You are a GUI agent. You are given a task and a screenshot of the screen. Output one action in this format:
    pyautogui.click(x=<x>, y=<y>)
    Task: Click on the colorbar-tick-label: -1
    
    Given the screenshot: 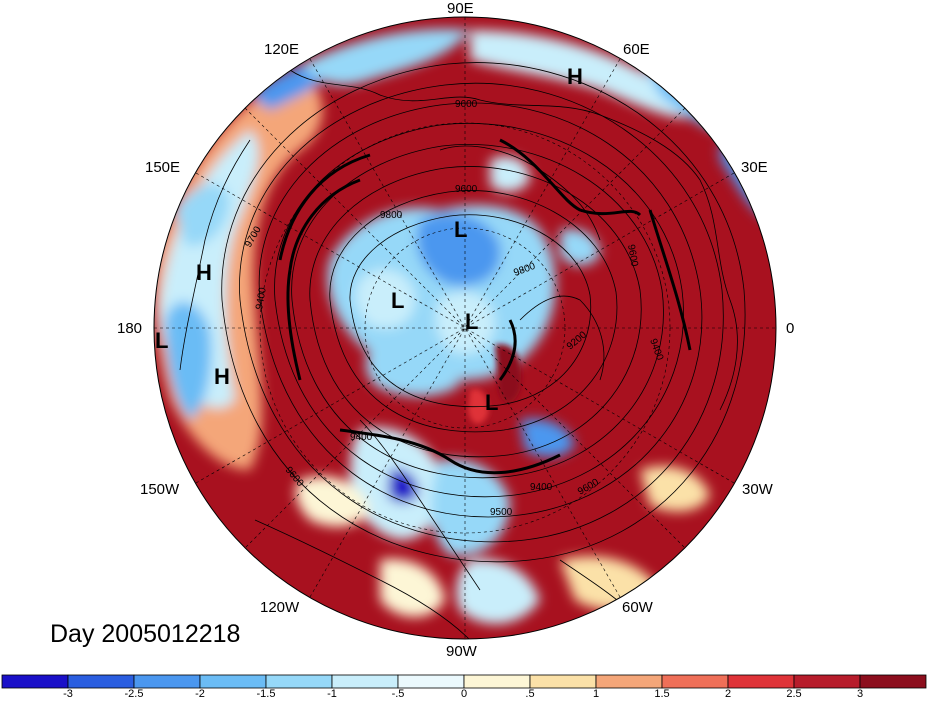 What is the action you would take?
    pyautogui.click(x=332, y=694)
    